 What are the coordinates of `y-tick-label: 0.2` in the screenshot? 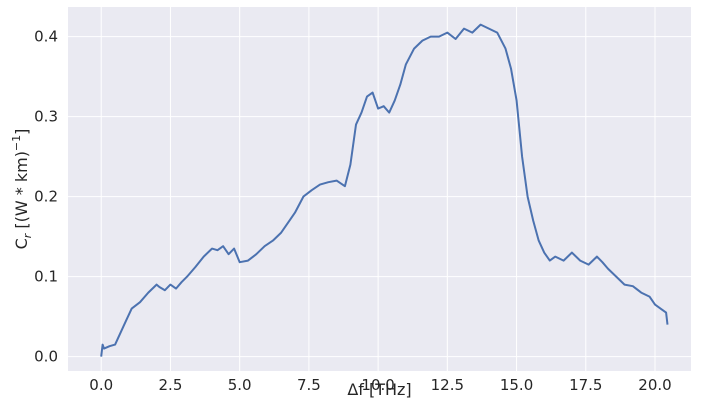 It's located at (46, 197).